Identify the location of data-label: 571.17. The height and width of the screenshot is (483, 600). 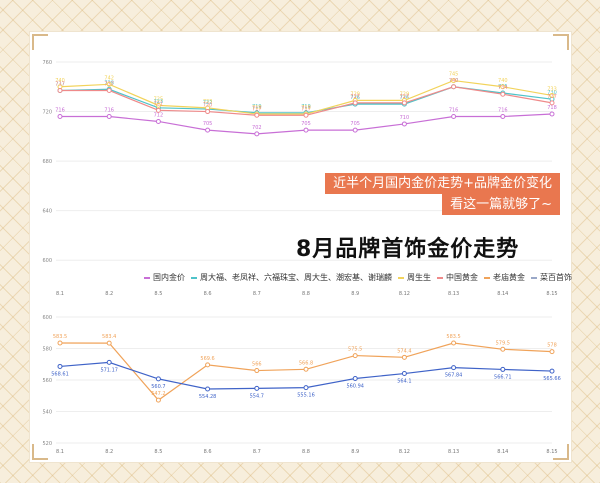
(109, 370).